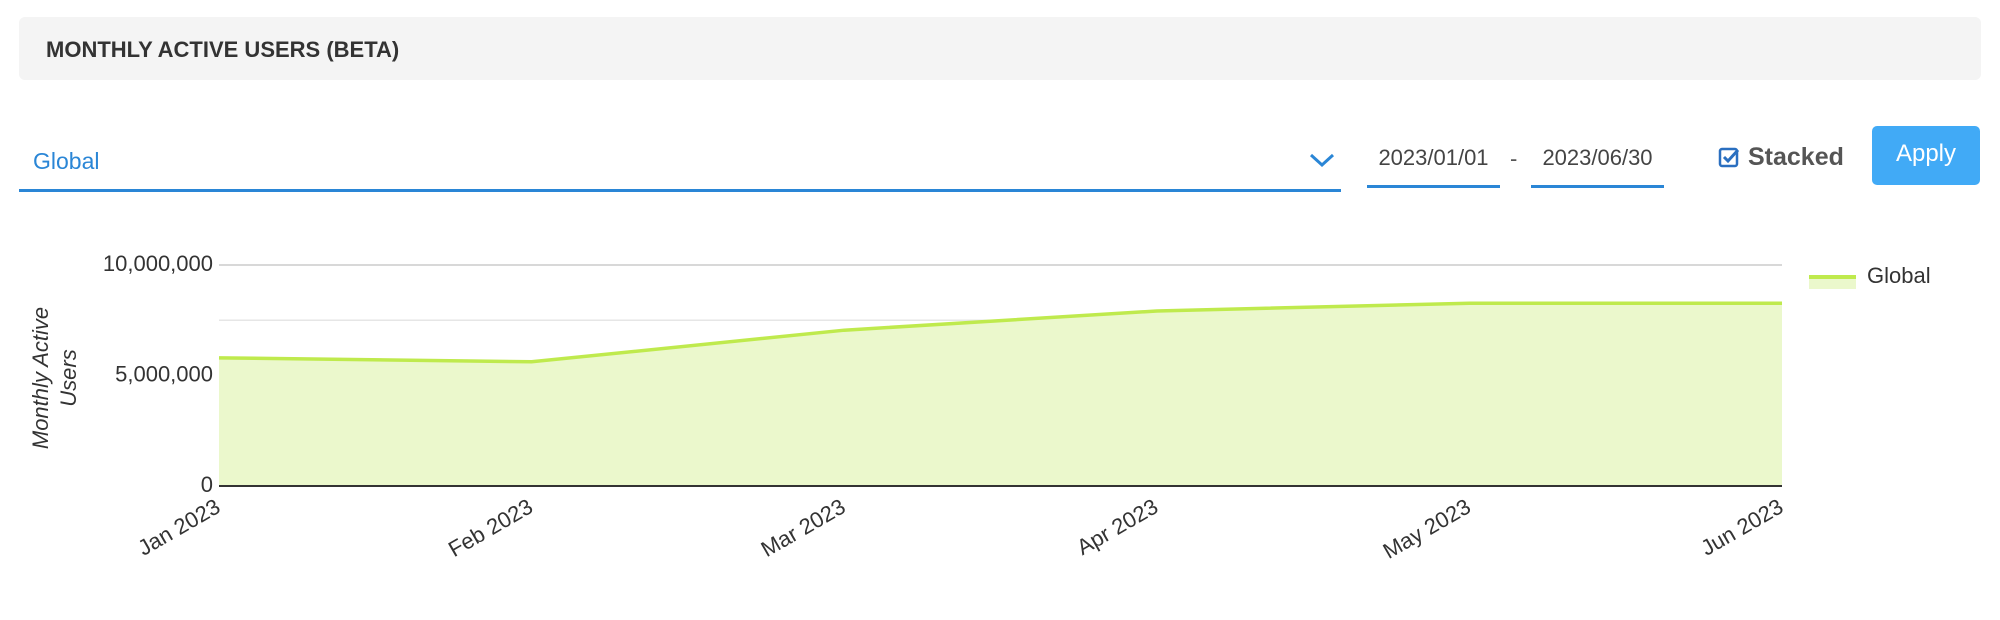 The width and height of the screenshot is (2000, 620). What do you see at coordinates (1796, 157) in the screenshot?
I see `stacked-label: Stacked` at bounding box center [1796, 157].